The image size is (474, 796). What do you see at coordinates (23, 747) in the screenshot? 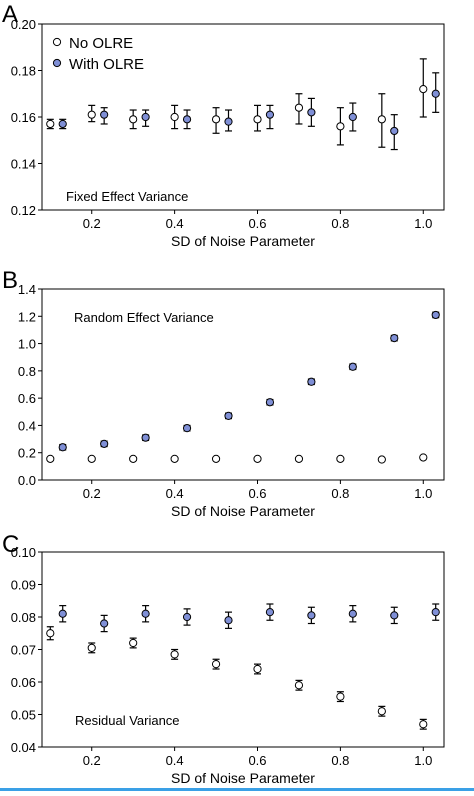
I see `y-tick-label: 0.04` at bounding box center [23, 747].